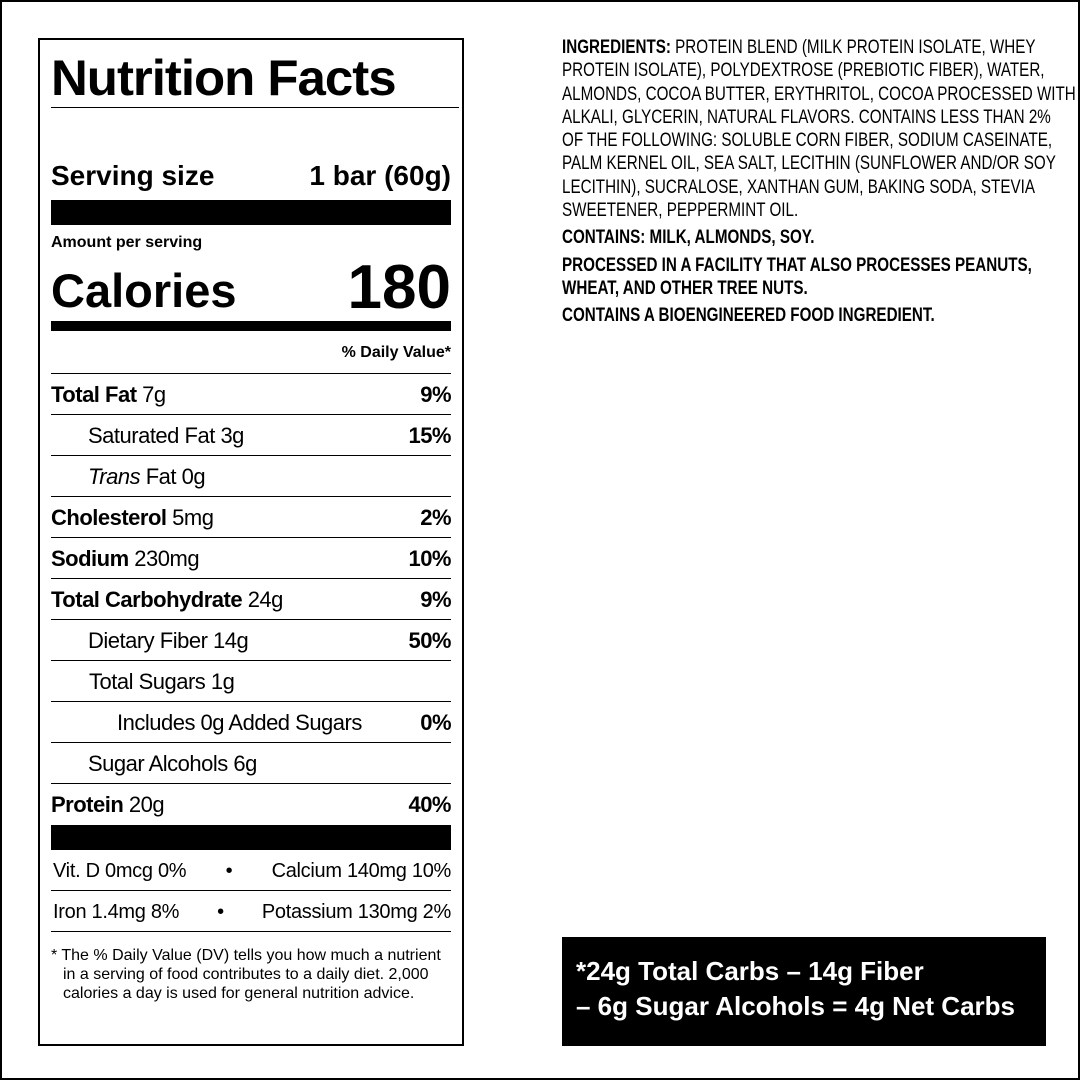 This screenshot has width=1080, height=1080. Describe the element at coordinates (251, 286) in the screenshot. I see `calories-row: Calories 180` at that location.